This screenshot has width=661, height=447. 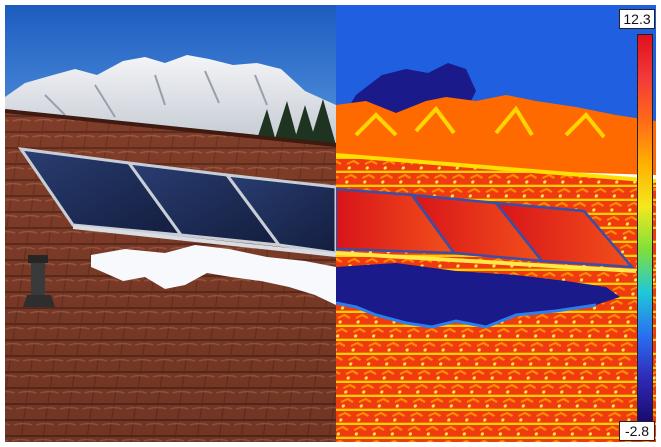 What do you see at coordinates (480, 122) in the screenshot?
I see `thermal-tree-highlights` at bounding box center [480, 122].